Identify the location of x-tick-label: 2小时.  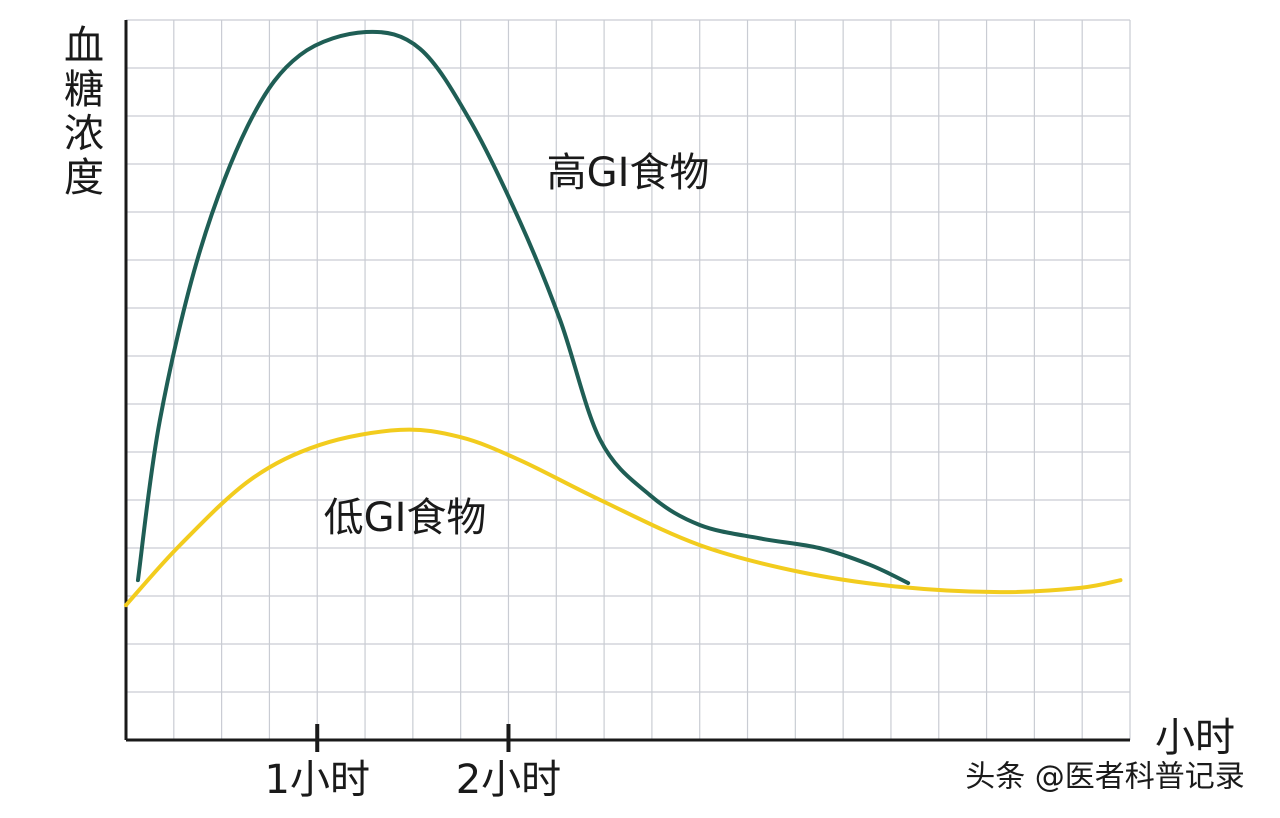
(508, 780).